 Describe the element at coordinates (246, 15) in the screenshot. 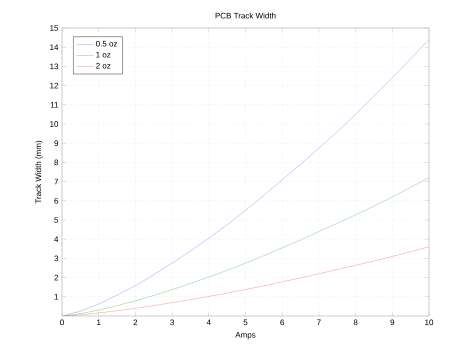

I see `chart-title: PCB Track Width` at that location.